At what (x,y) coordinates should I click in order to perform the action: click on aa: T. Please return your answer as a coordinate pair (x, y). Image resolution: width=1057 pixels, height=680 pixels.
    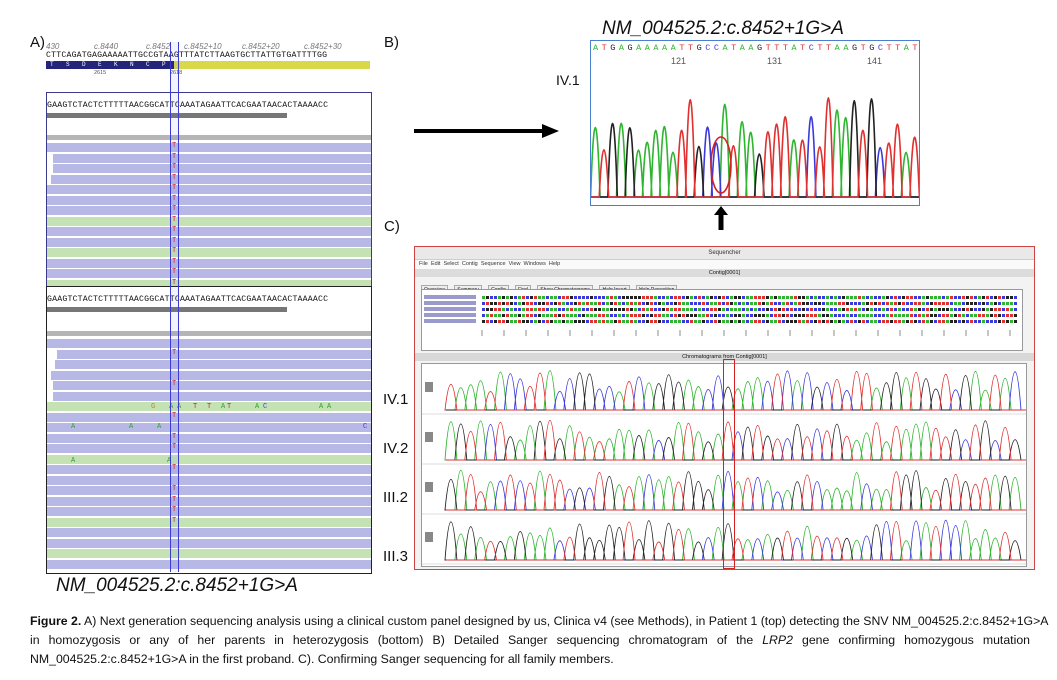
    Looking at the image, I should click on (52, 64).